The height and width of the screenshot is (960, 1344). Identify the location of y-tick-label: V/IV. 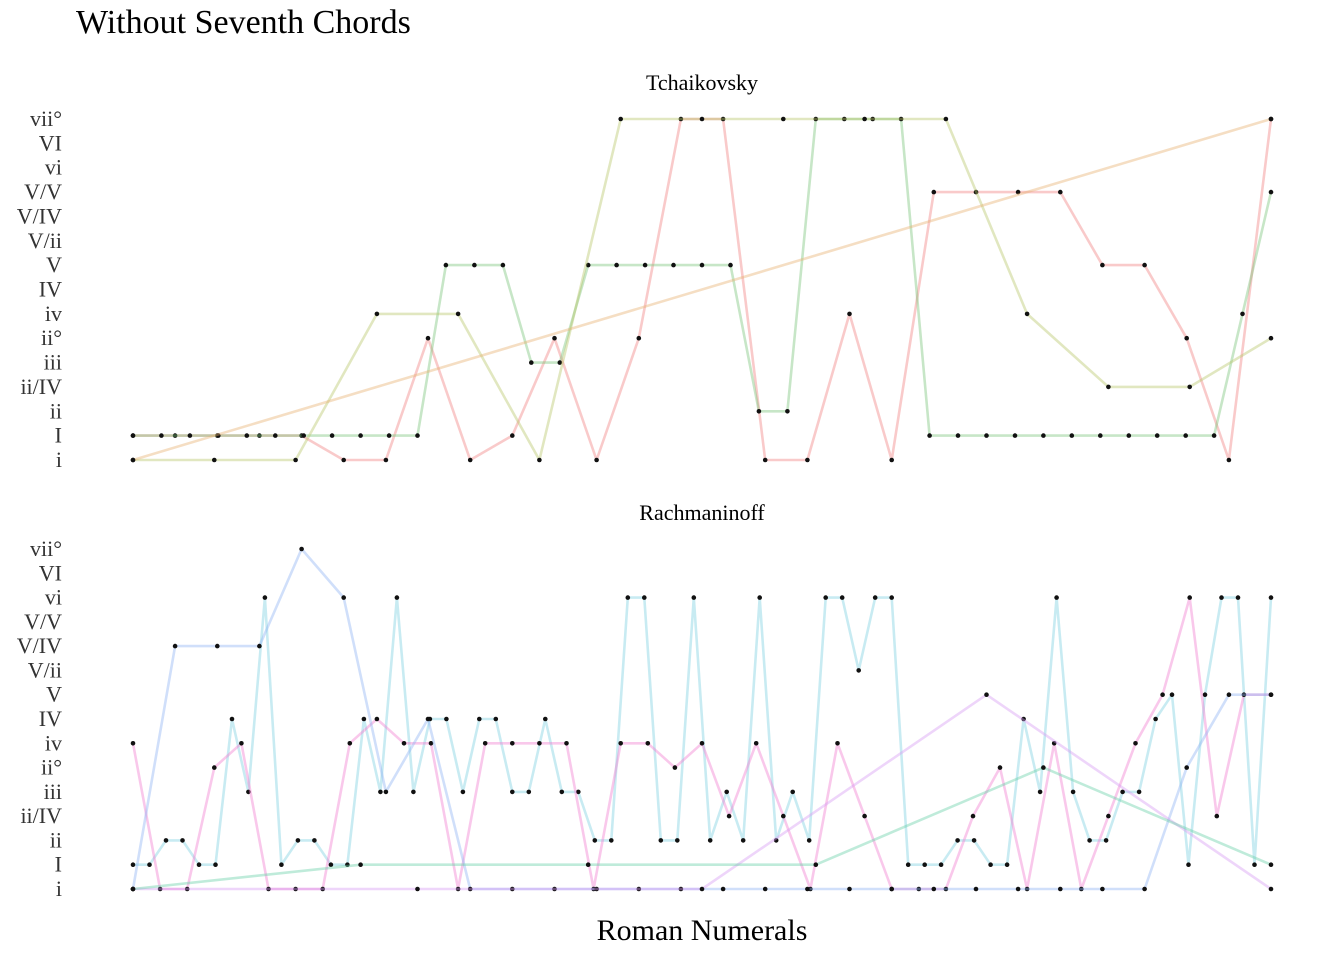
(39, 215).